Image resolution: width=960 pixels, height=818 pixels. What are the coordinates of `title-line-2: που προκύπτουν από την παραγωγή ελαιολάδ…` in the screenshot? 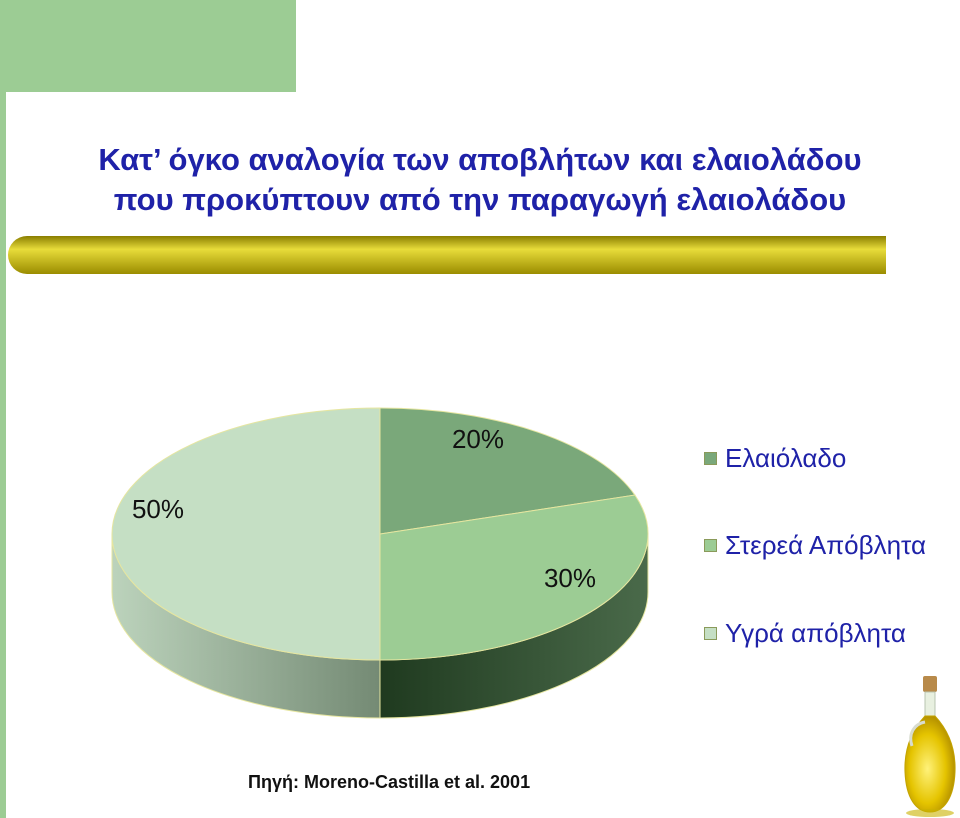 It's located at (480, 199).